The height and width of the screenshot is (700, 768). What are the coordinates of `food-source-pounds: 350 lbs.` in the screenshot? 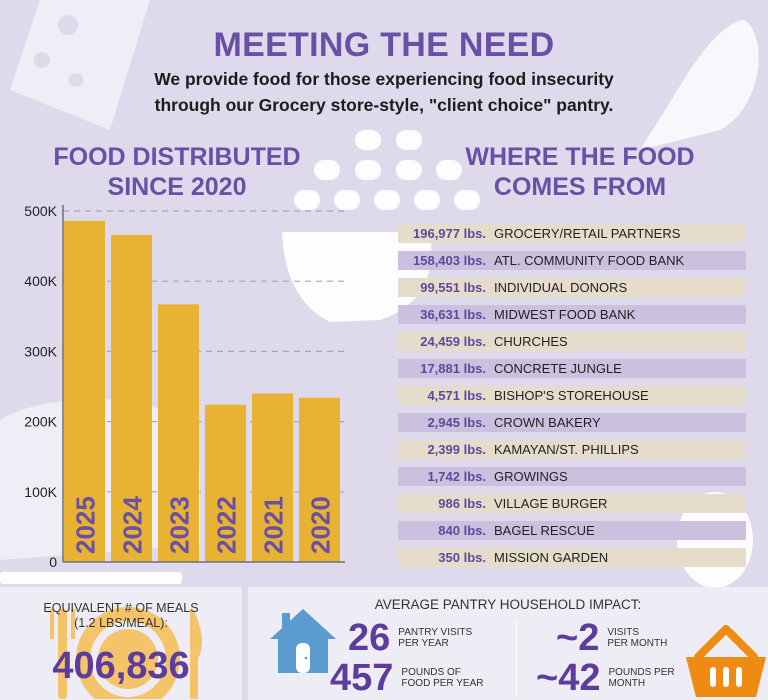 It's located at (462, 557).